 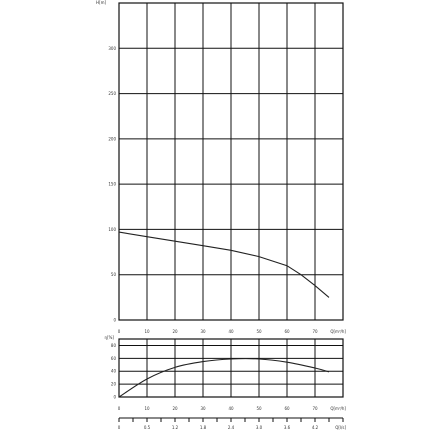 What do you see at coordinates (147, 331) in the screenshot?
I see `head-x-tick-label: 10` at bounding box center [147, 331].